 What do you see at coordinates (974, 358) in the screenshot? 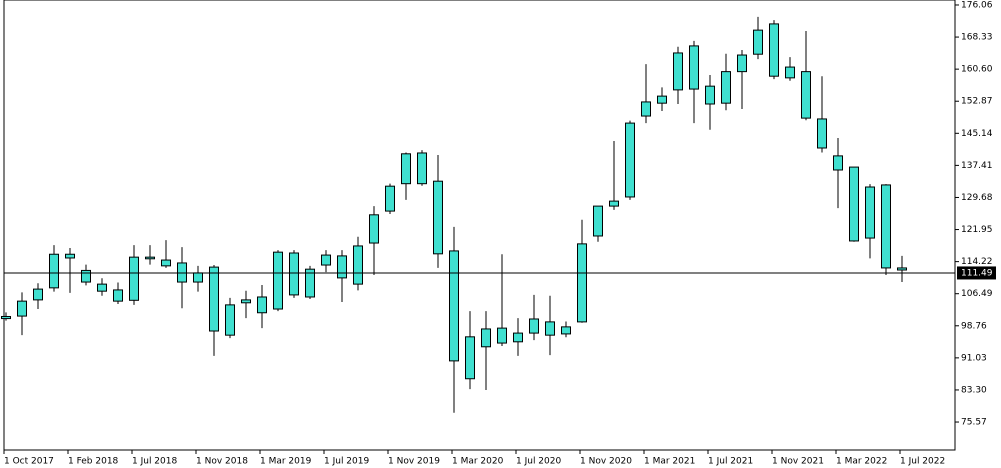
I see `y-tick-label: 91.03` at bounding box center [974, 358].